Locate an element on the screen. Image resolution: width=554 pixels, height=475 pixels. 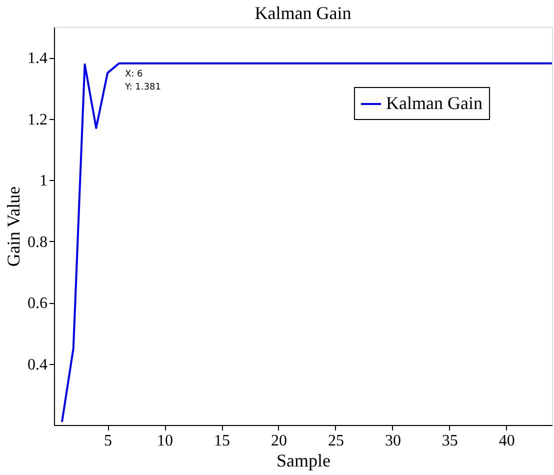
y-tick-label: 1 is located at coordinates (44, 181).